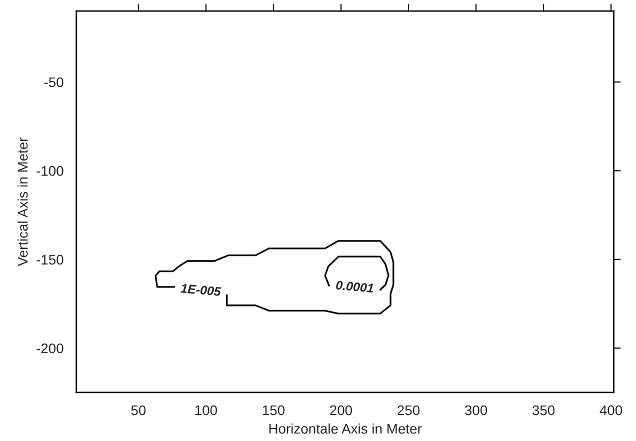 The image size is (636, 441). Describe the element at coordinates (50, 259) in the screenshot. I see `y-tick-label: -150` at that location.